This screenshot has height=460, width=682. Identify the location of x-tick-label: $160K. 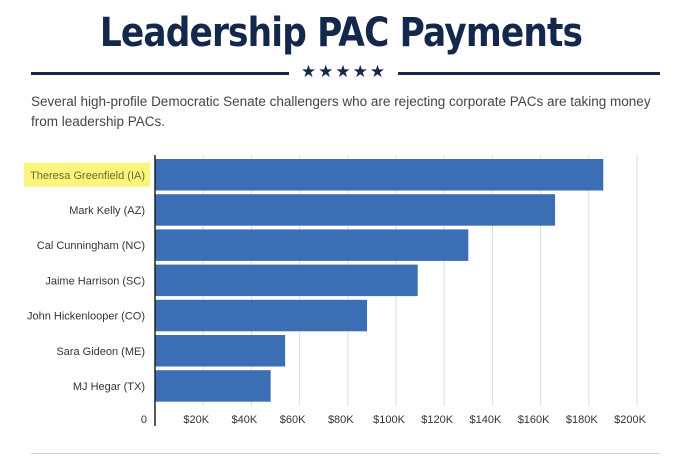
(534, 420).